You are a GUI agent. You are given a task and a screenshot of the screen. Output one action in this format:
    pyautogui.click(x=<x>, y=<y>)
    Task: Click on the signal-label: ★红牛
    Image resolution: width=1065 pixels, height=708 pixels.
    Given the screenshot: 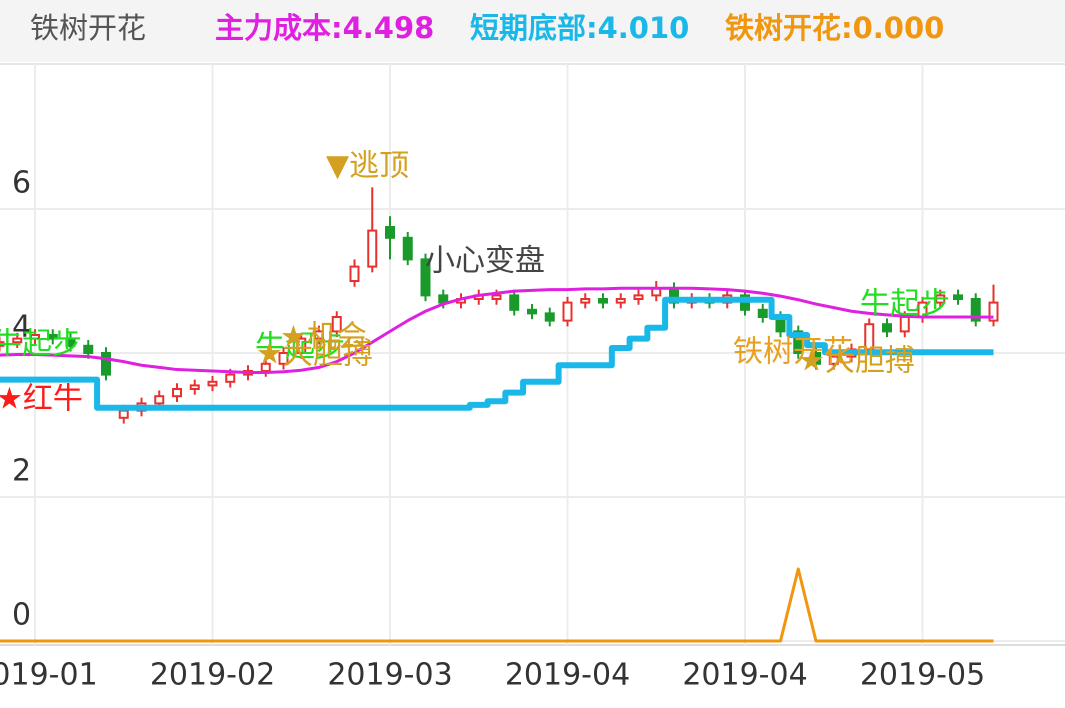 What is the action you would take?
    pyautogui.click(x=41, y=399)
    